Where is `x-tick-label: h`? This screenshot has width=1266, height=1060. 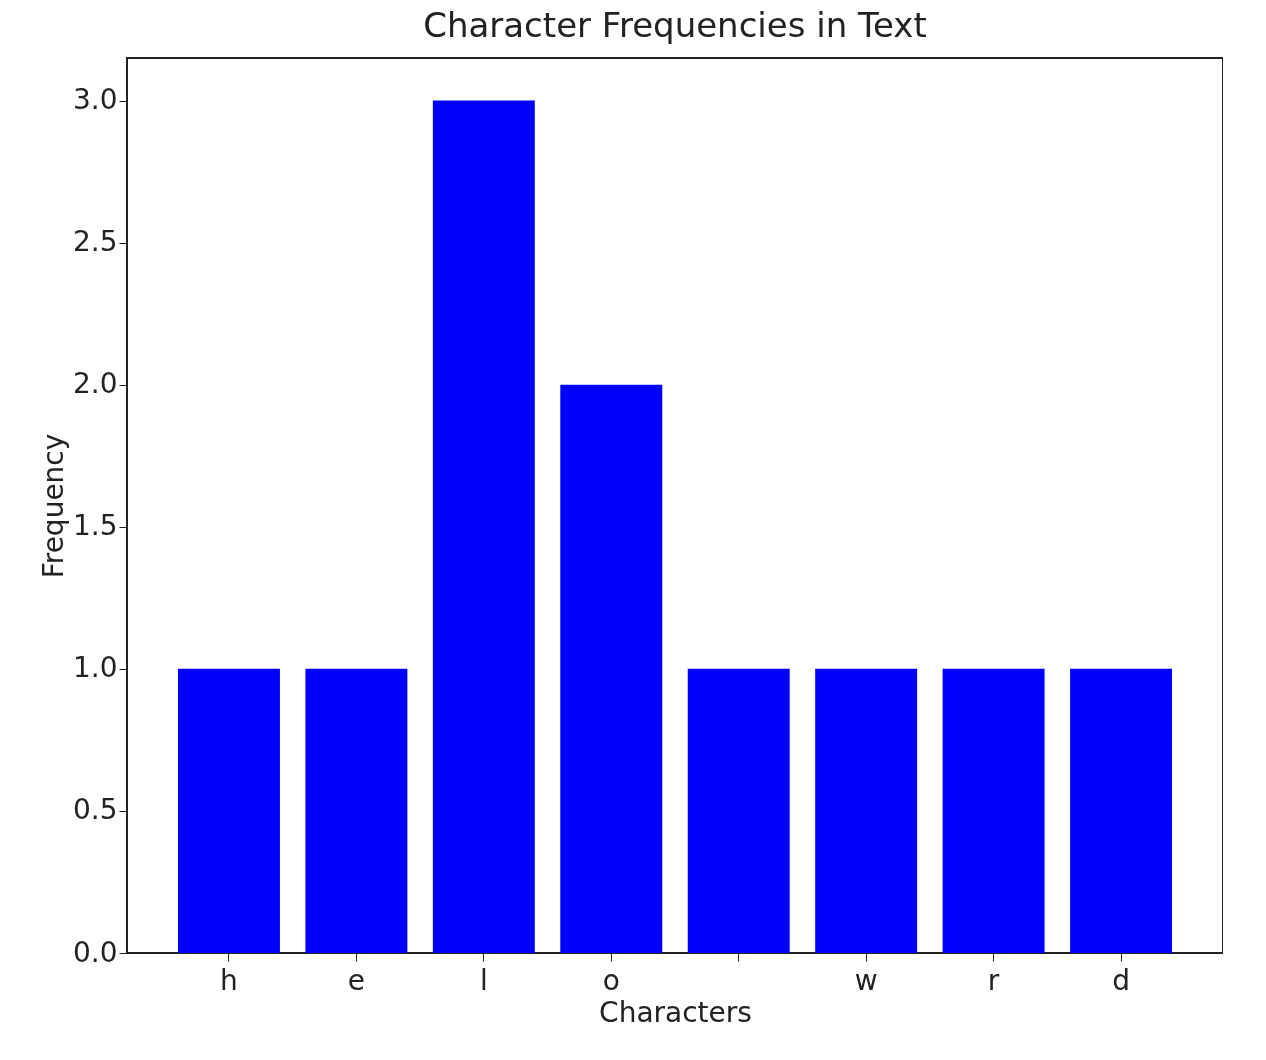 x-tick-label: h is located at coordinates (229, 980).